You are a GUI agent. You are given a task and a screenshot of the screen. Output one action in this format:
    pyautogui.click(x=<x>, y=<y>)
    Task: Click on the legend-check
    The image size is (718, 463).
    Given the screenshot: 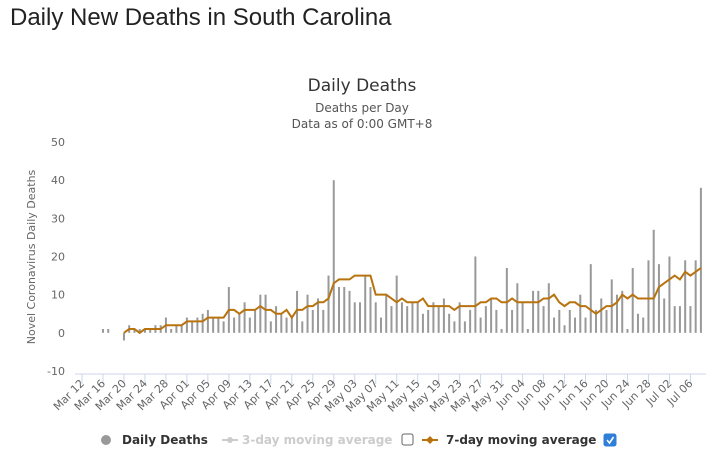 What is the action you would take?
    pyautogui.click(x=610, y=440)
    